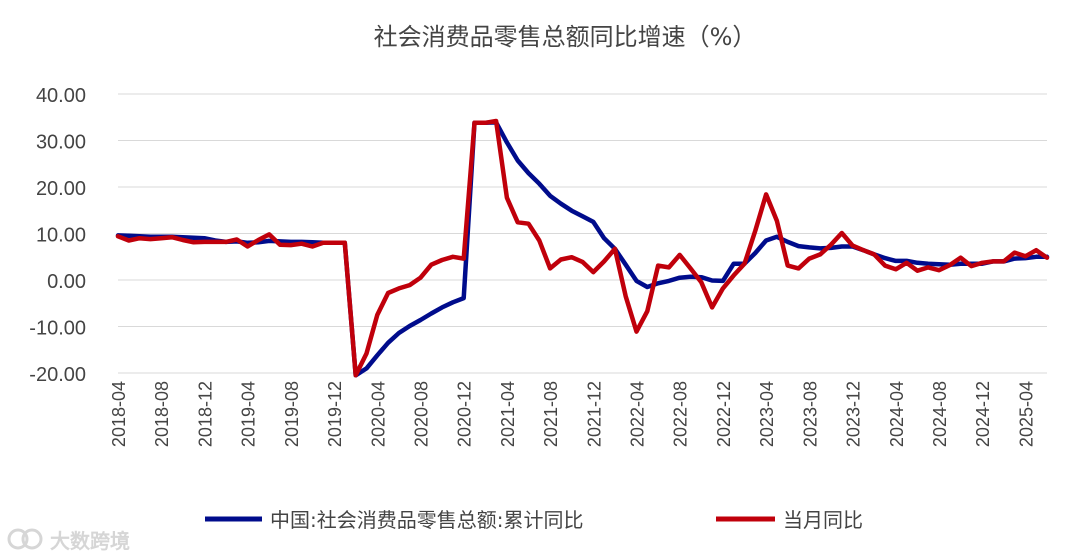  I want to click on x-tick-label: 2022-12, so click(724, 414).